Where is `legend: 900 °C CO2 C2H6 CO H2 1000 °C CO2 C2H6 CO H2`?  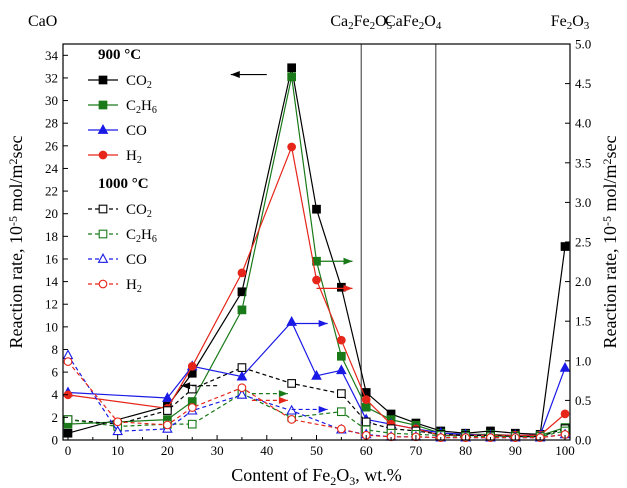 legend: 900 °C CO2 C2H6 CO H2 1000 °C CO2 C2H6 CO H2 is located at coordinates (122, 171).